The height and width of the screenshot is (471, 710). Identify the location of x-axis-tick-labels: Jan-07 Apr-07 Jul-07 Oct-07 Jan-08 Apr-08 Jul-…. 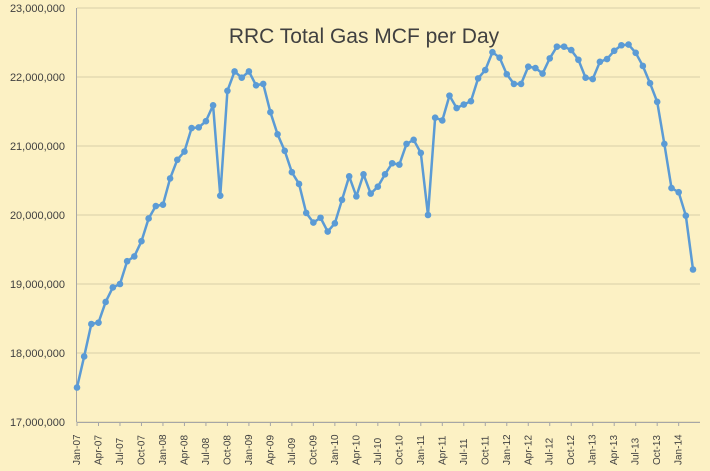
(378, 449).